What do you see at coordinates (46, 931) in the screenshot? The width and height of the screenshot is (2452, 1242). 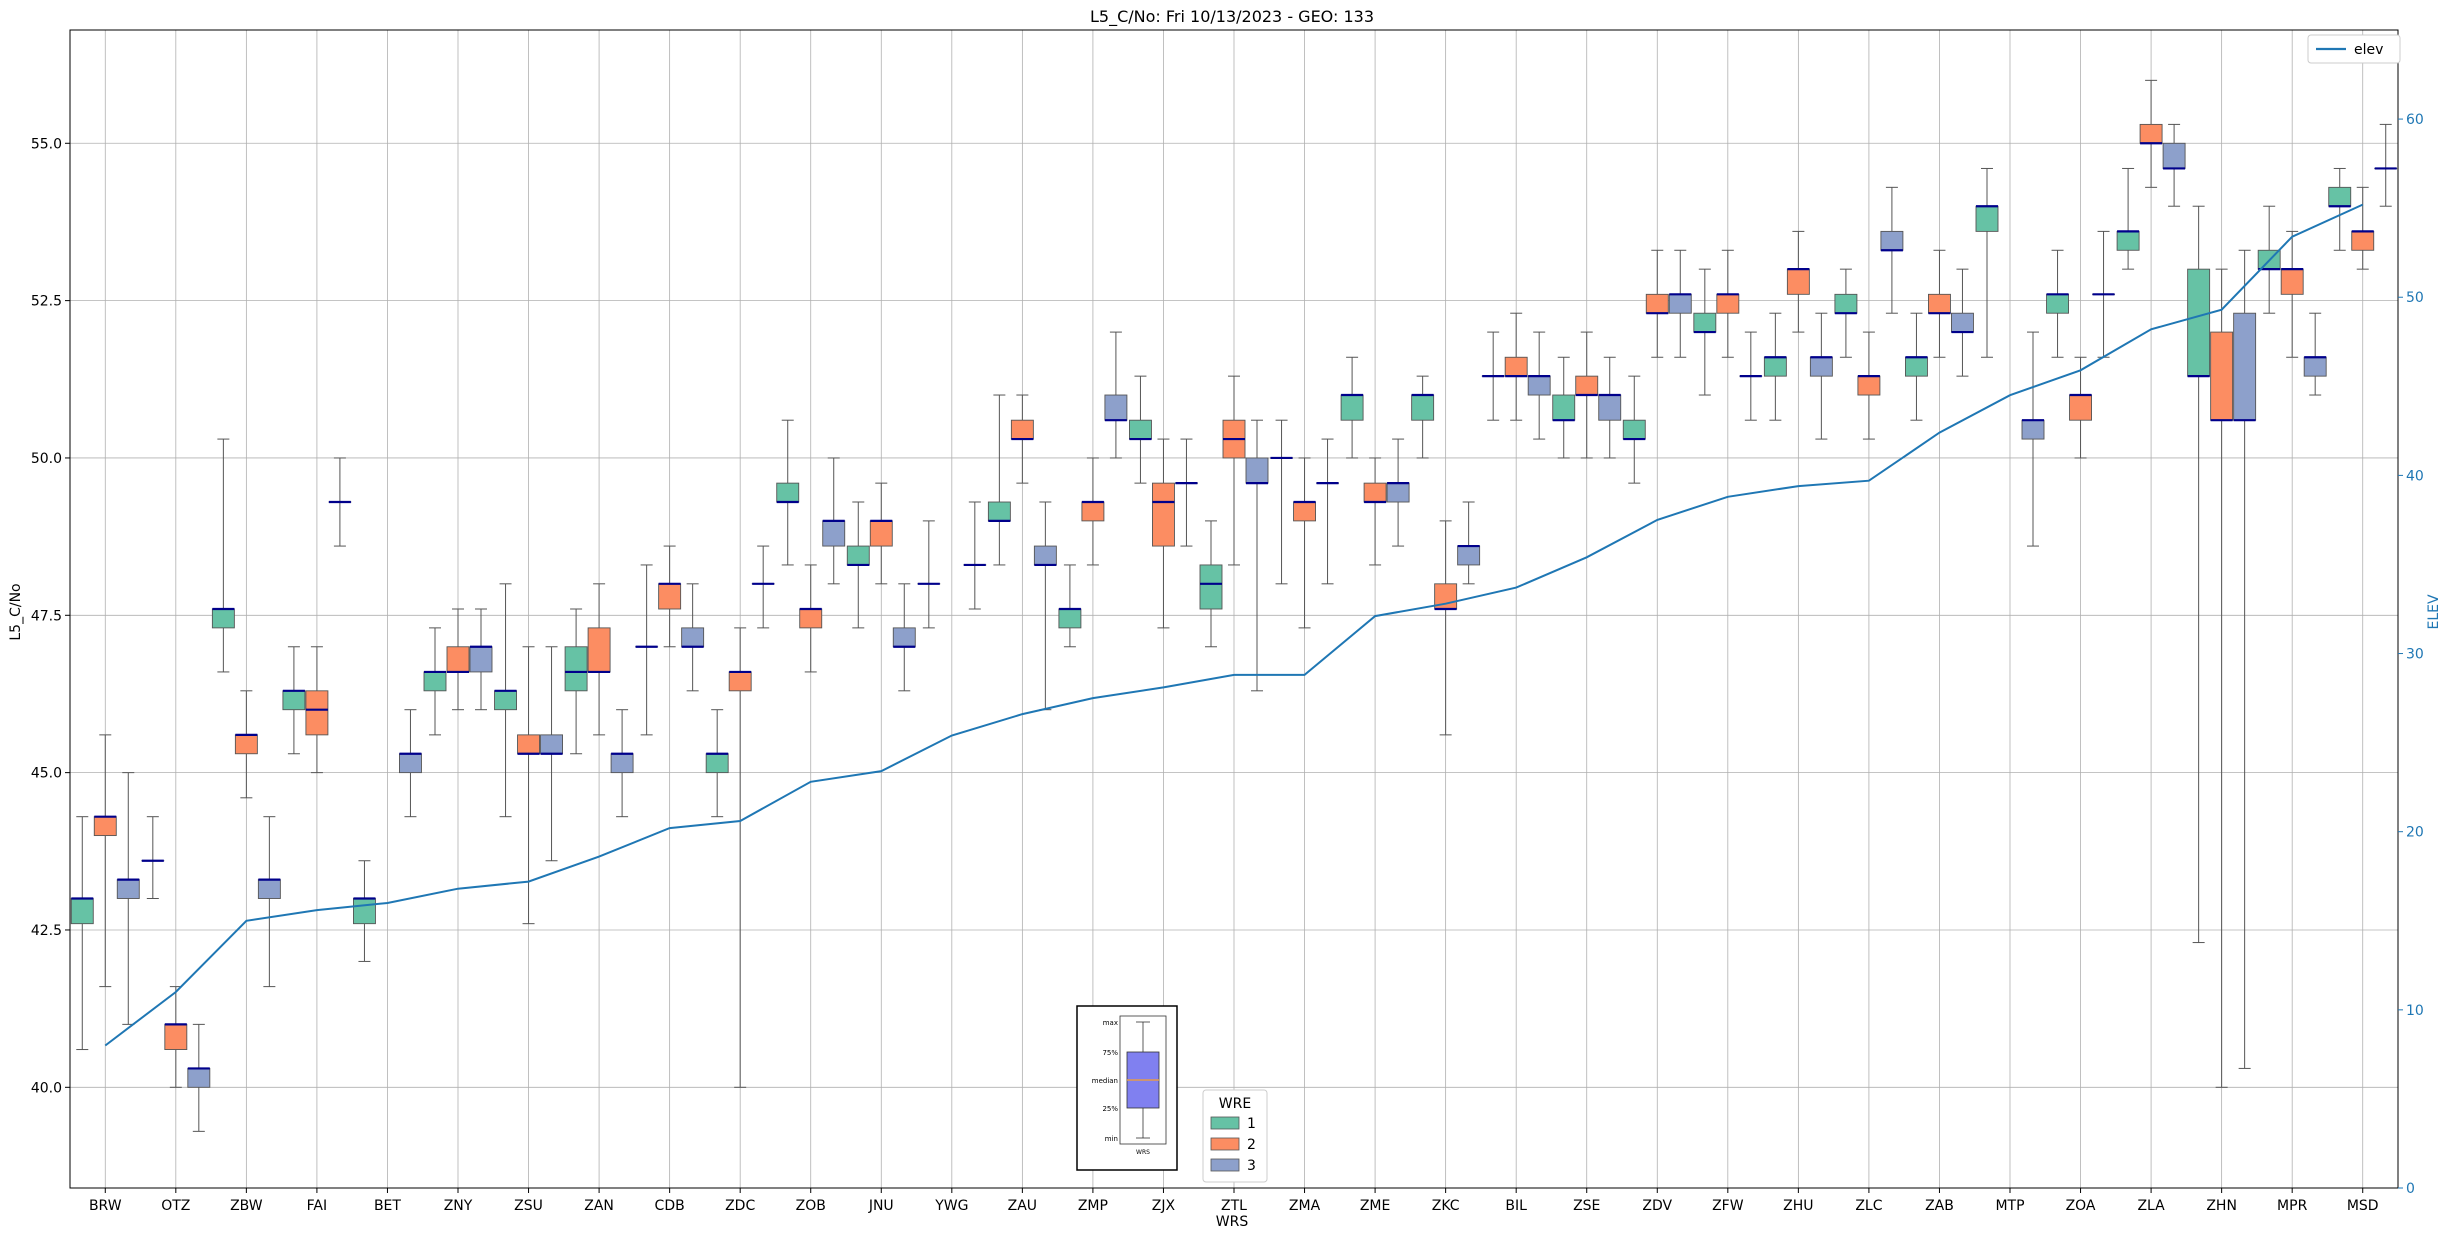 I see `y-tick-label: 42.5` at bounding box center [46, 931].